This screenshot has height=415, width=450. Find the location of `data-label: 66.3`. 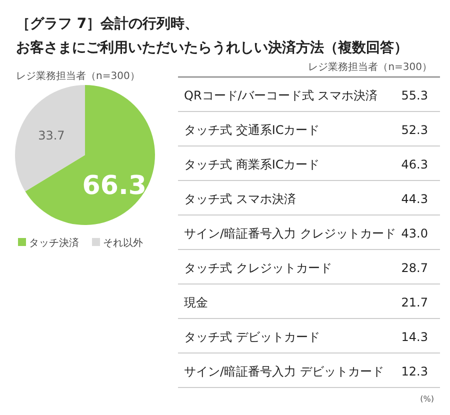

data-label: 66.3 is located at coordinates (114, 186).